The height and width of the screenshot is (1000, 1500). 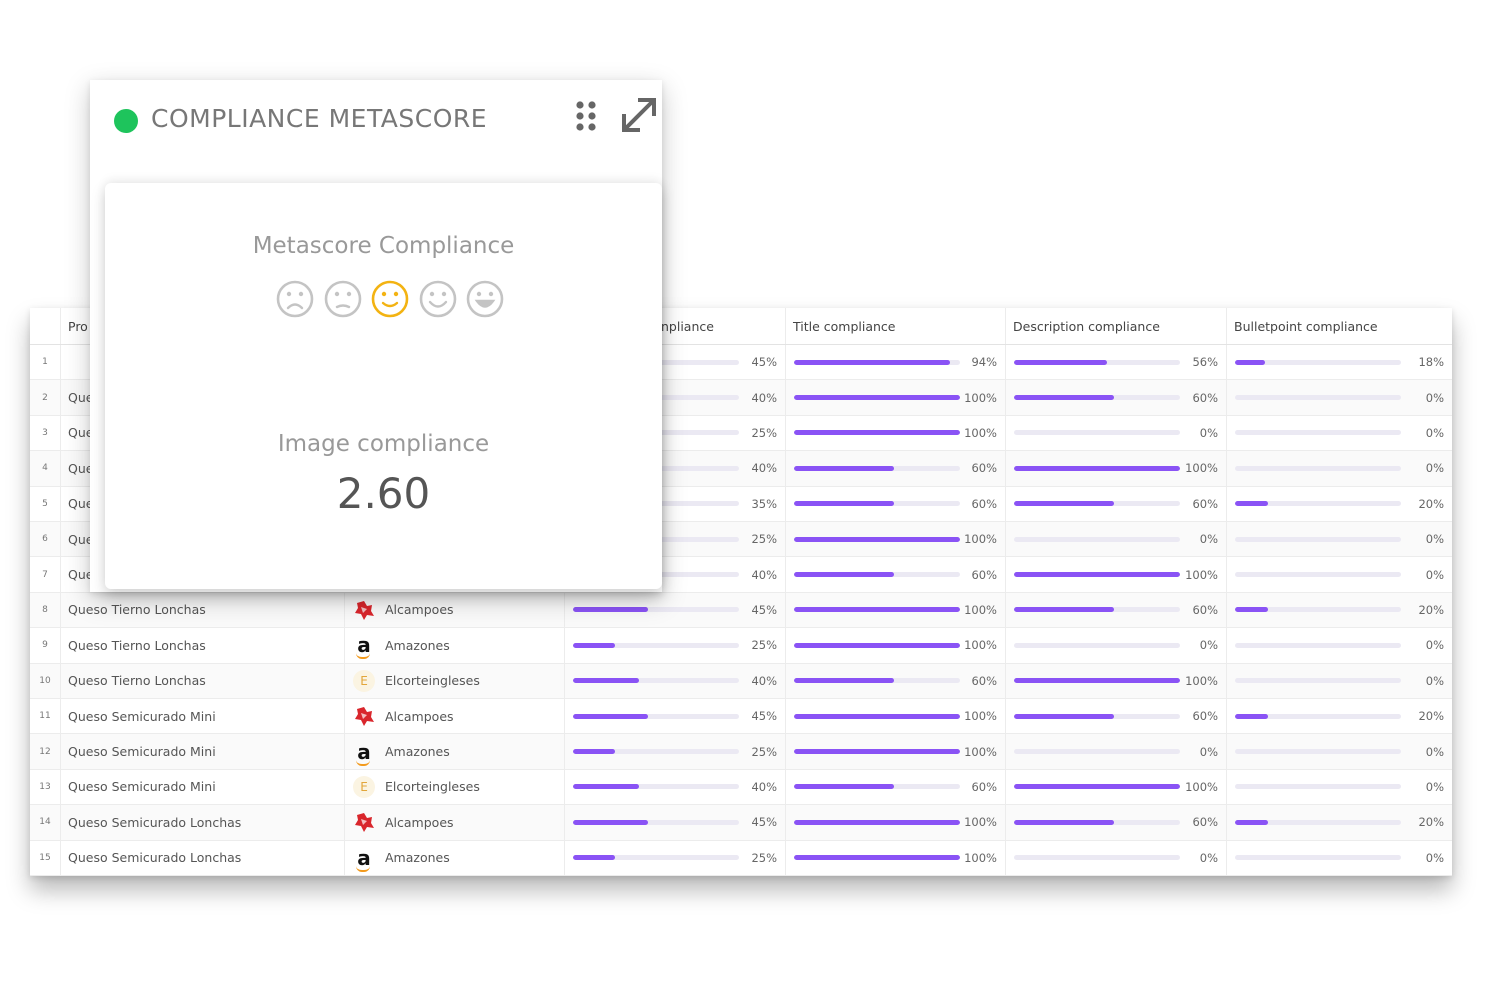 What do you see at coordinates (45, 751) in the screenshot?
I see `row-number: 12` at bounding box center [45, 751].